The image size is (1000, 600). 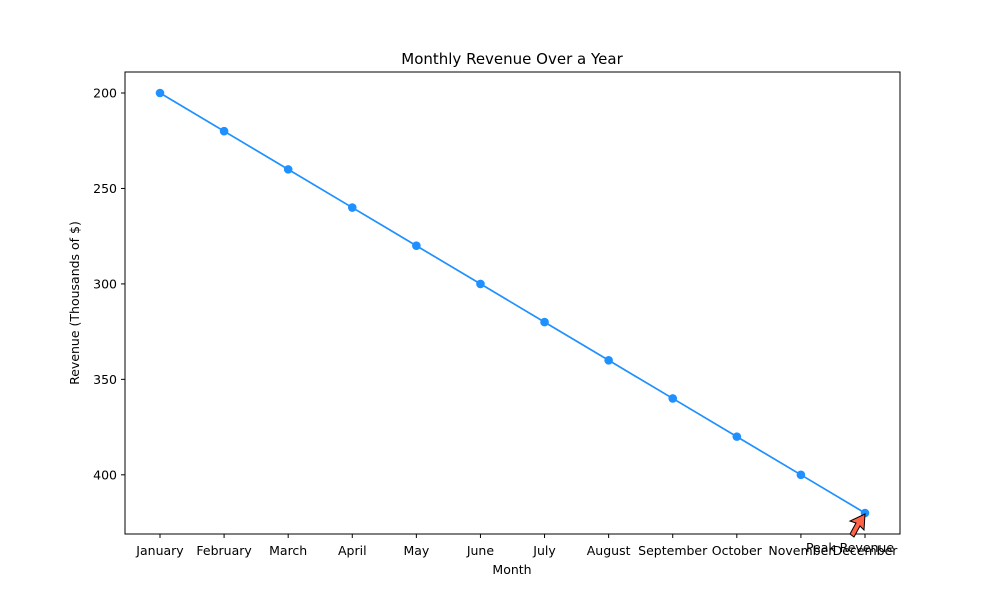 What do you see at coordinates (352, 550) in the screenshot?
I see `x-tick-label: April` at bounding box center [352, 550].